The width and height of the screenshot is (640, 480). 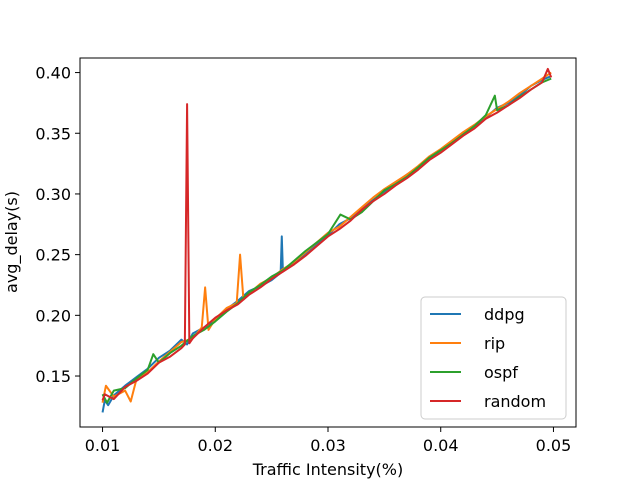 What do you see at coordinates (494, 343) in the screenshot?
I see `legend-label-rip: rip` at bounding box center [494, 343].